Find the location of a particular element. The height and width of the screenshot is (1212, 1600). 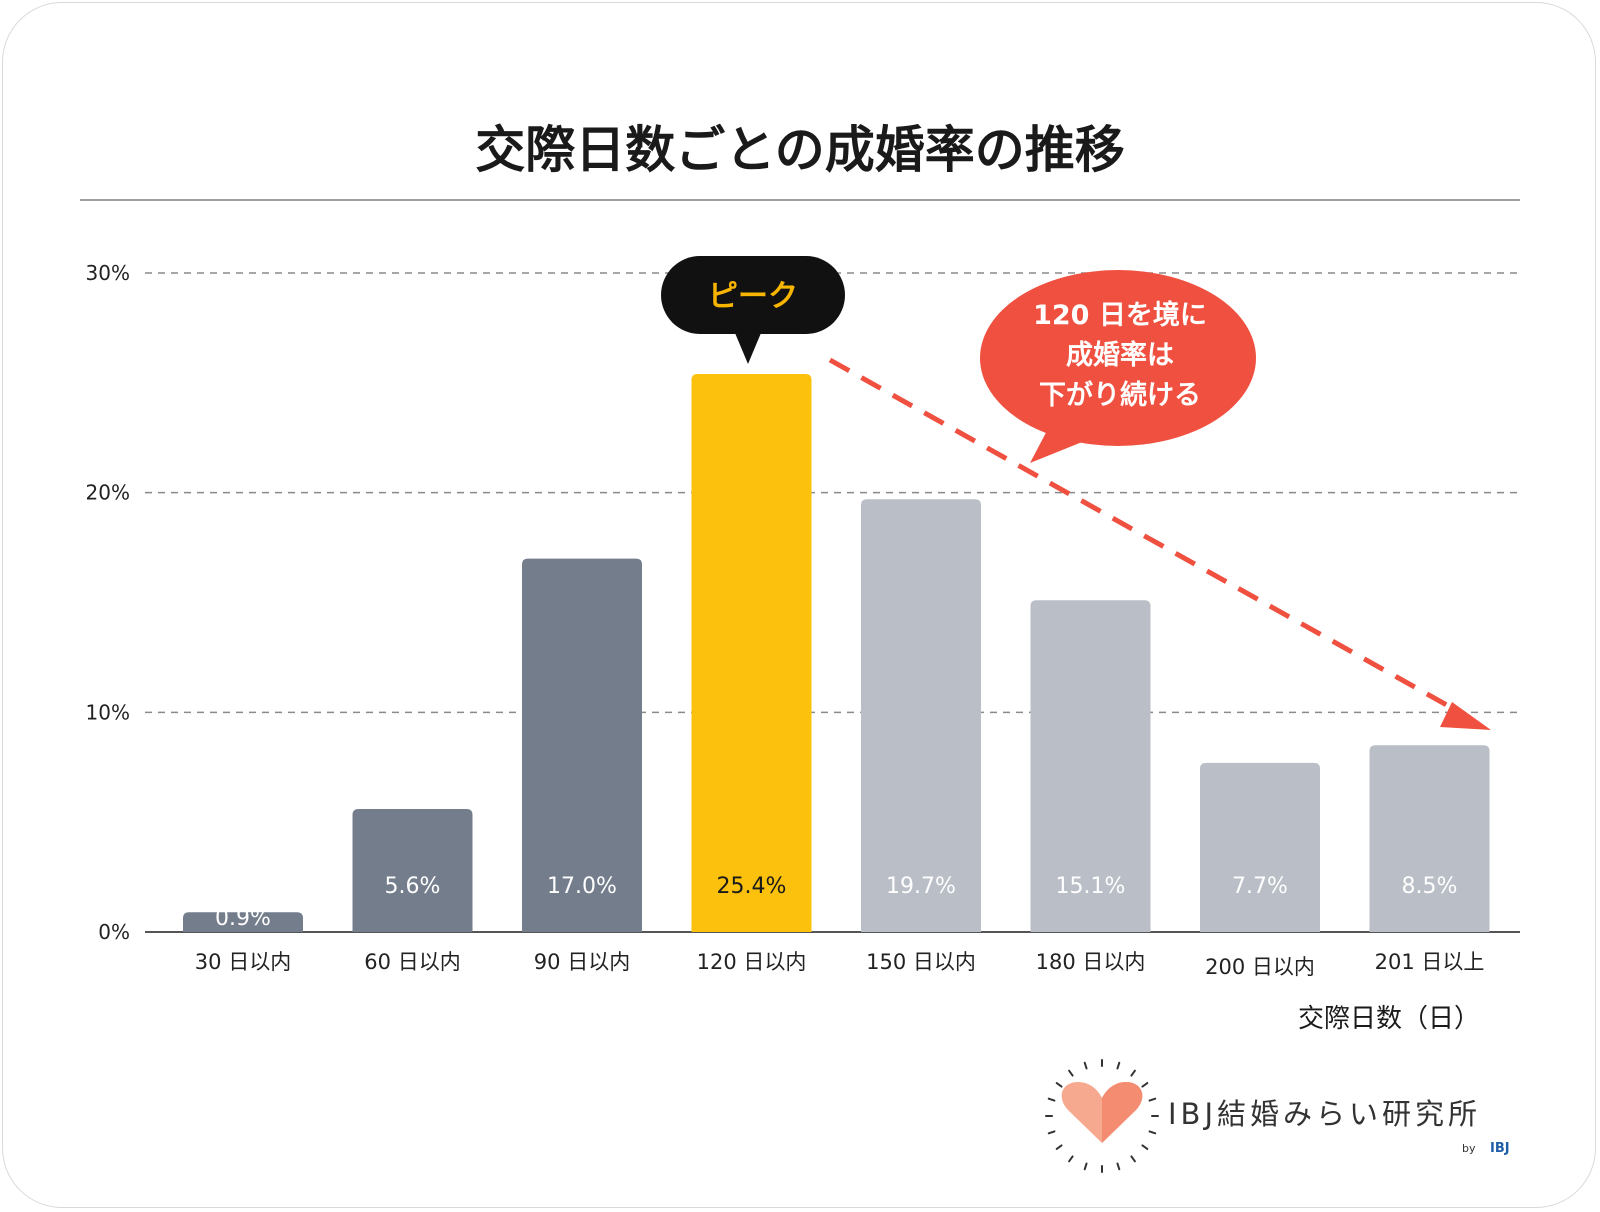

brand-by-ibj: IBJ is located at coordinates (1500, 1148).